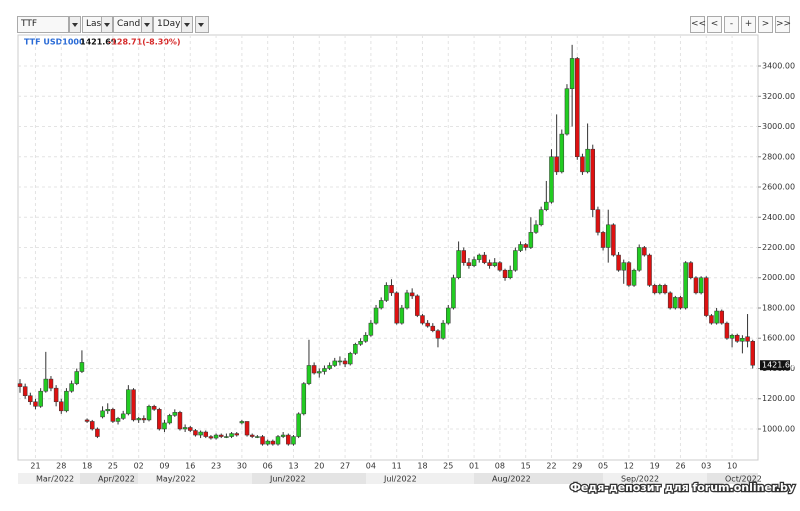  Describe the element at coordinates (144, 42) in the screenshot. I see `legend-change: -128.71(-8.30%)` at that location.